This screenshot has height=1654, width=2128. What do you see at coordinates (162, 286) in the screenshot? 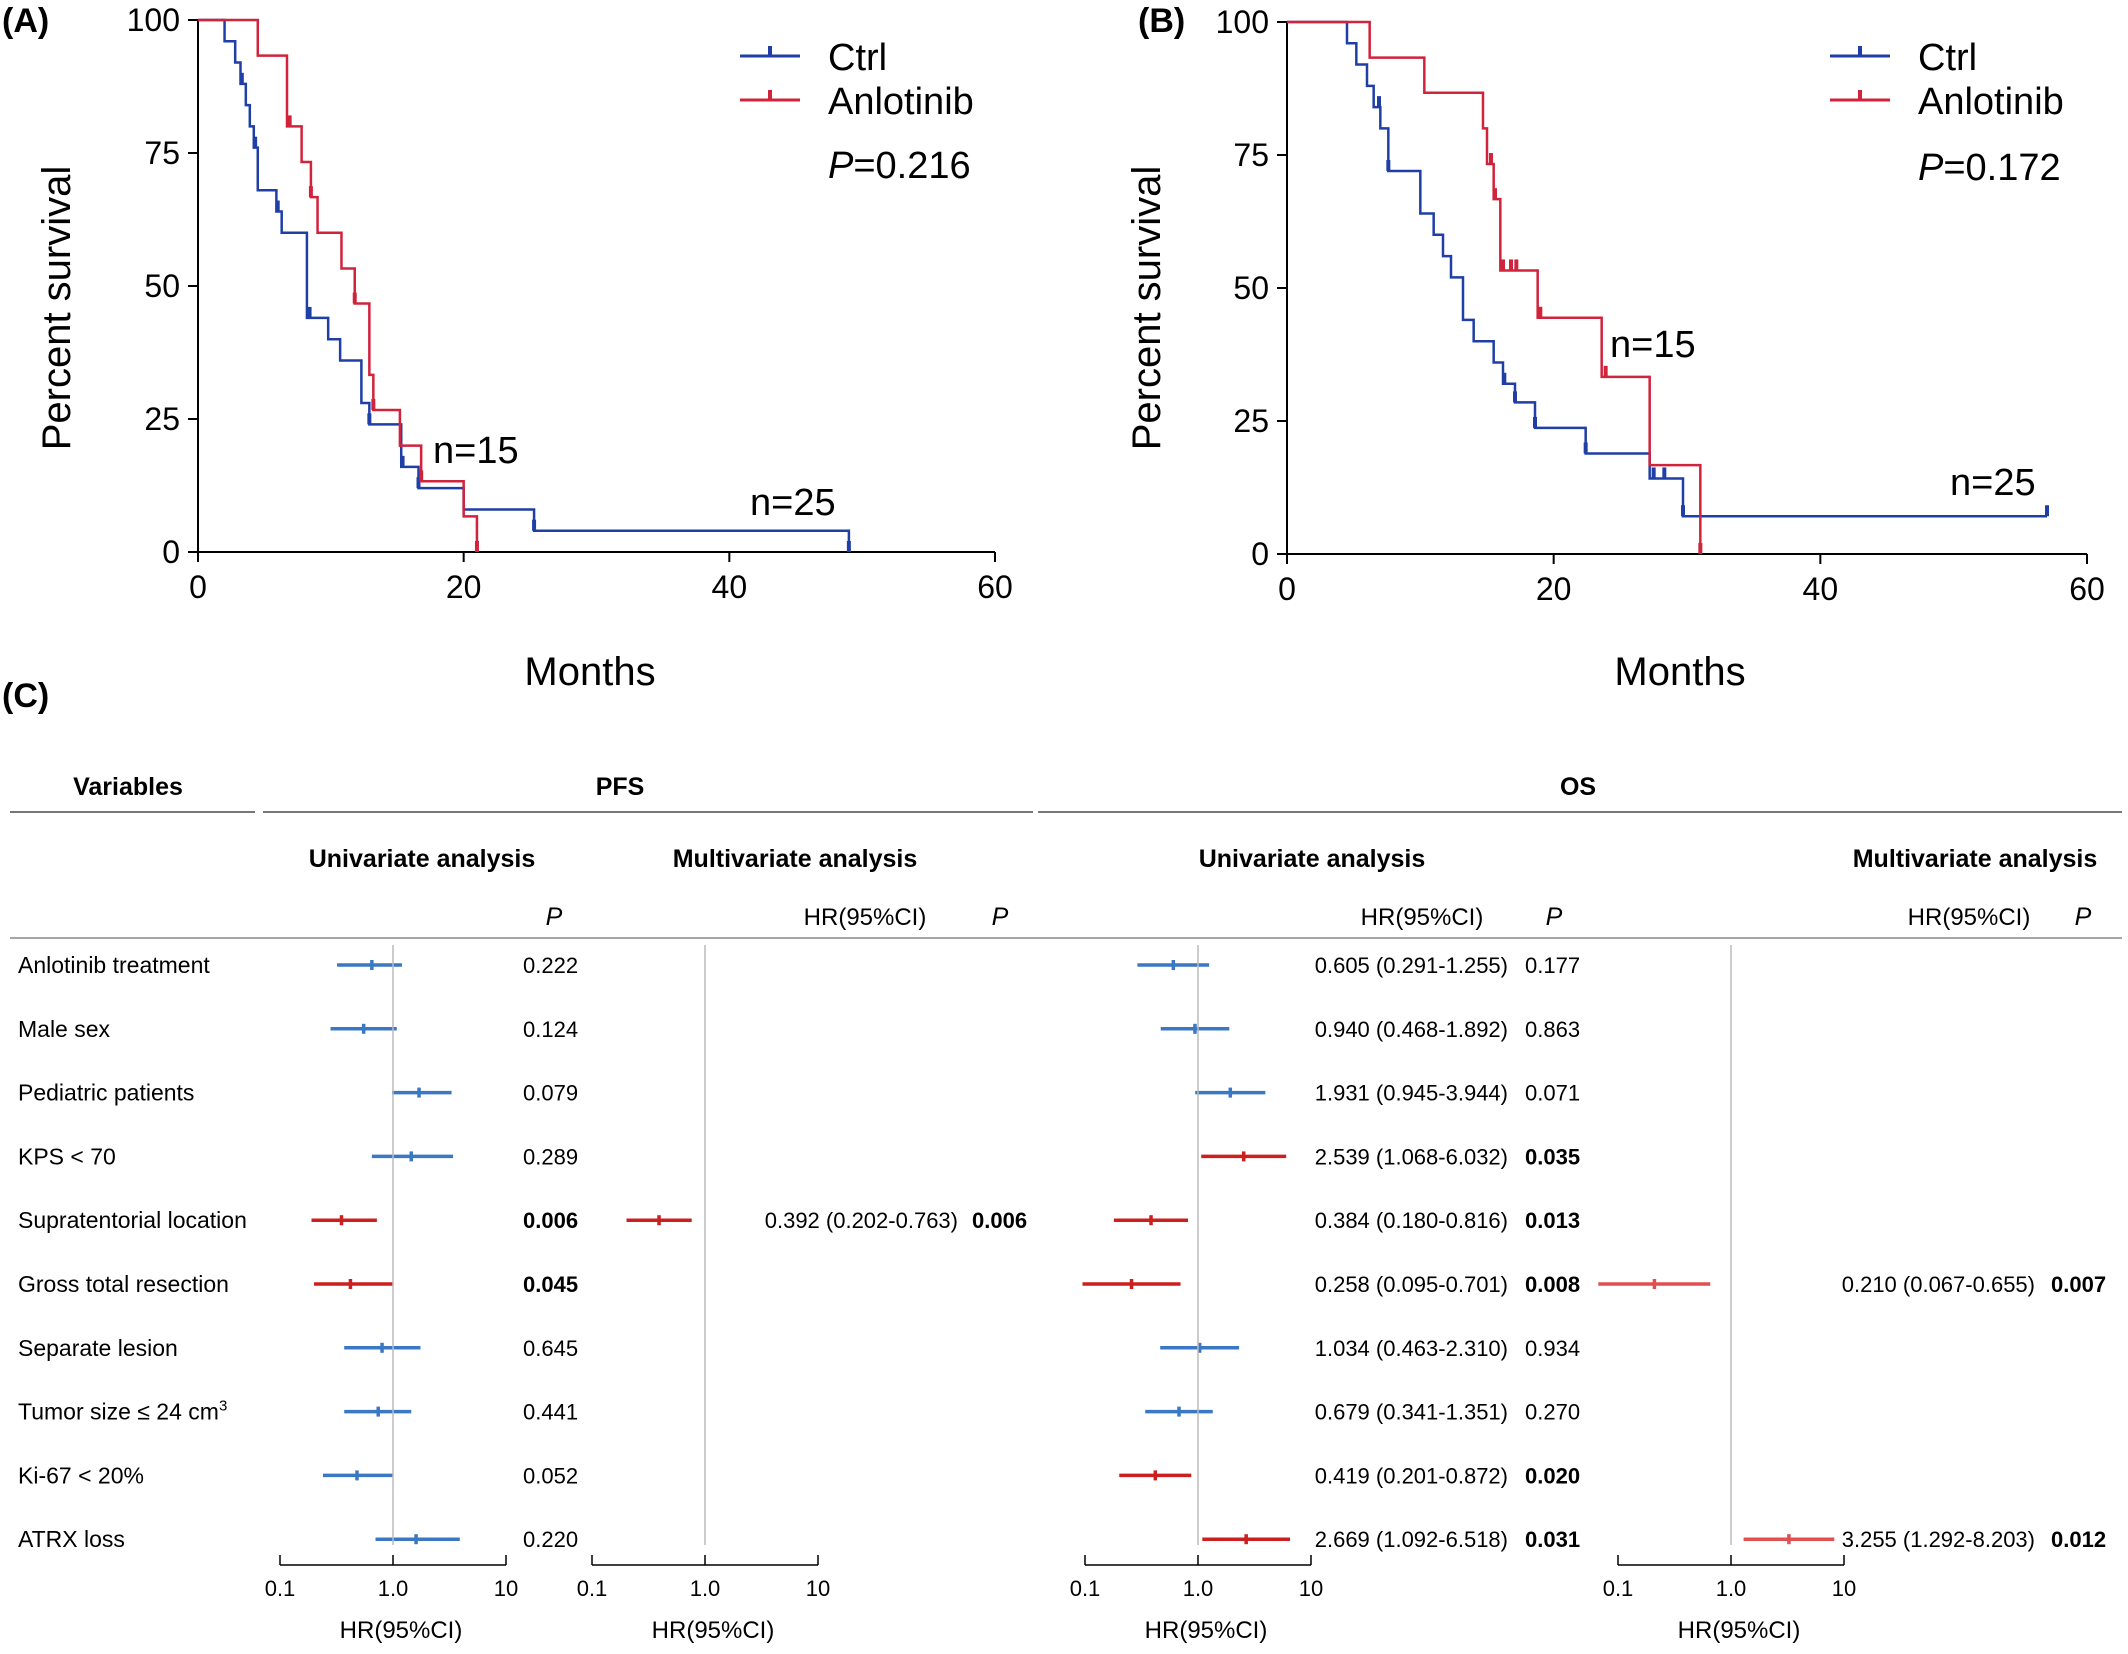
I see `y-tick-label-a: 50` at bounding box center [162, 286].